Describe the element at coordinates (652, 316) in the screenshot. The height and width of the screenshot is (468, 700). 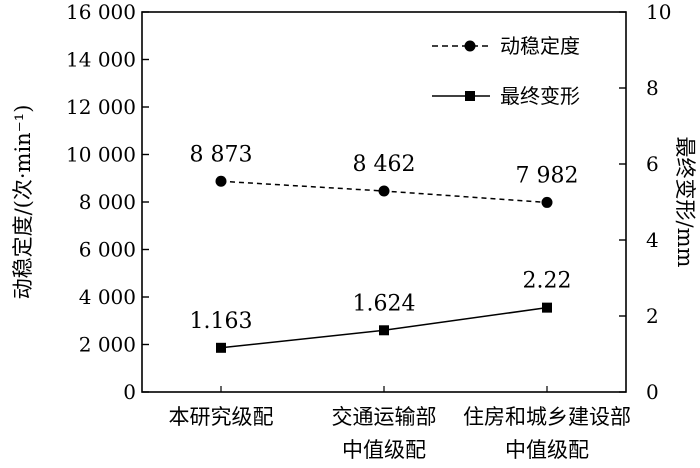
I see `right-tick-label: 2` at that location.